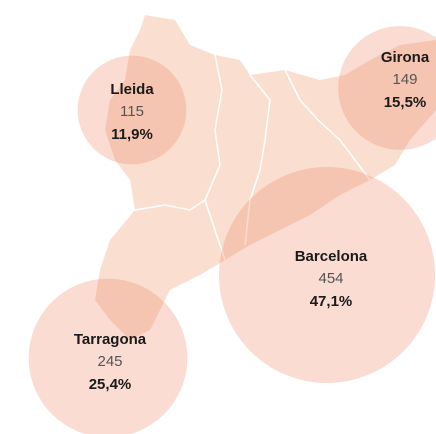  I want to click on region-share: 11,9%, so click(132, 134).